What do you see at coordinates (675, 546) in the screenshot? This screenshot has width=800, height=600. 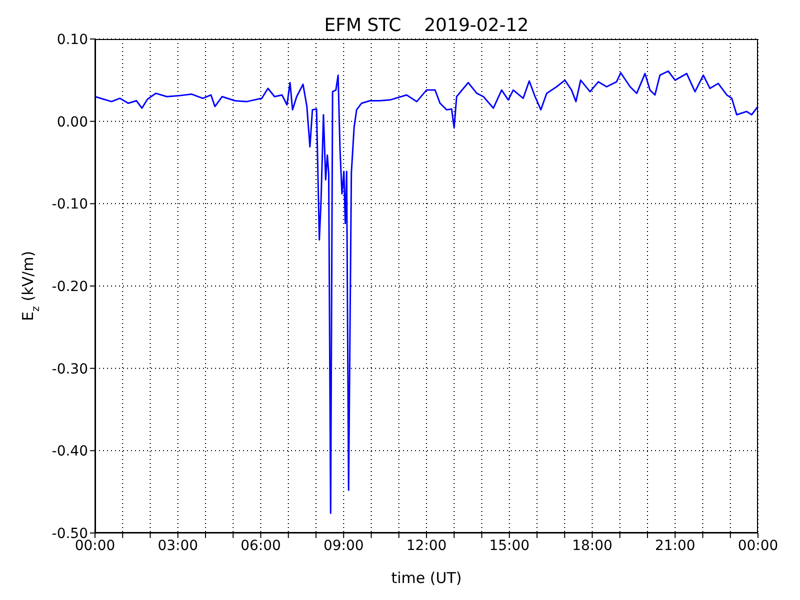 I see `x-tick-label: 21:00` at bounding box center [675, 546].